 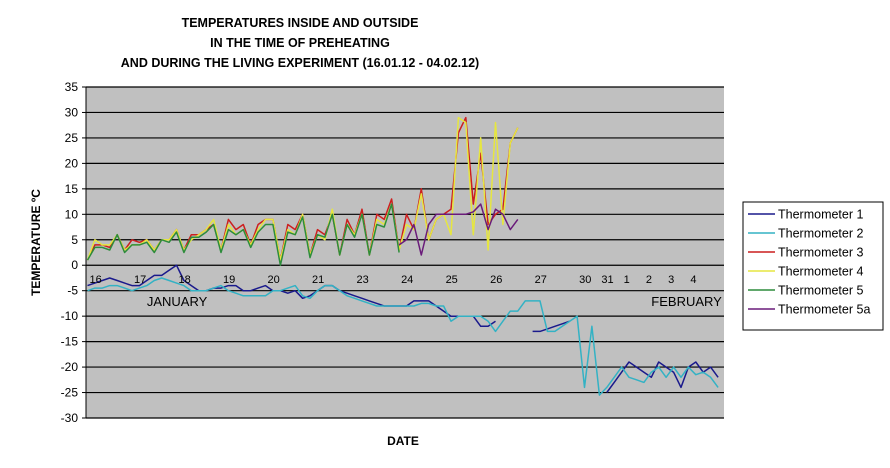 What do you see at coordinates (72, 138) in the screenshot?
I see `y-tick-label: 25` at bounding box center [72, 138].